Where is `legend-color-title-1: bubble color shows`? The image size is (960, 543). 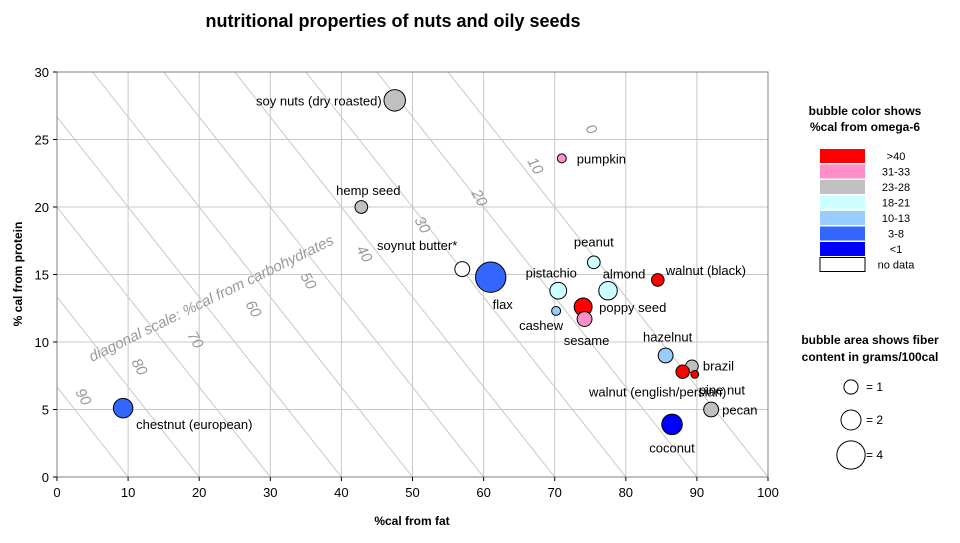
legend-color-title-1: bubble color shows is located at coordinates (865, 111).